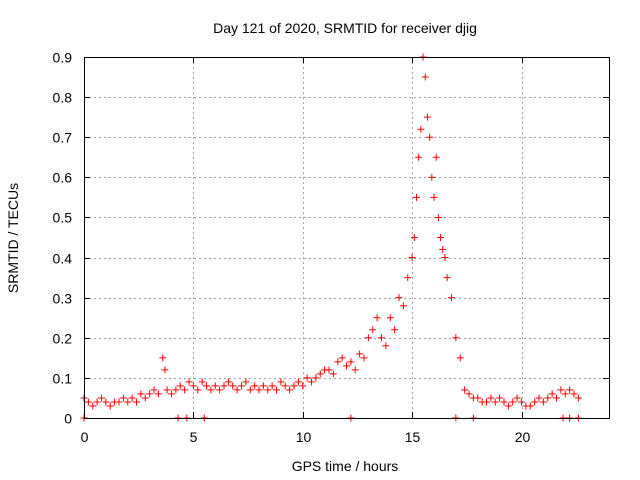 Image resolution: width=640 pixels, height=480 pixels. Describe the element at coordinates (63, 259) in the screenshot. I see `y-tick-label: 0.4` at that location.